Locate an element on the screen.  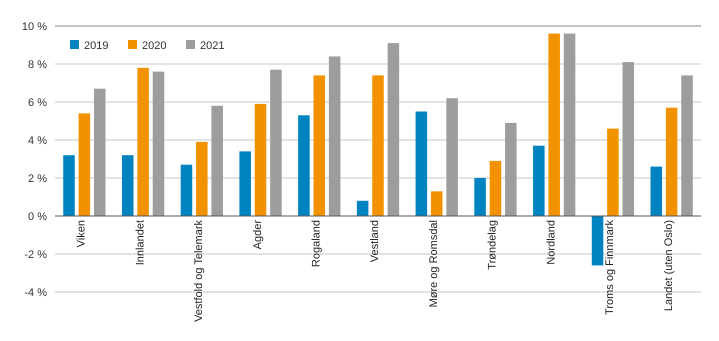
legend-label: 2021 is located at coordinates (212, 46).